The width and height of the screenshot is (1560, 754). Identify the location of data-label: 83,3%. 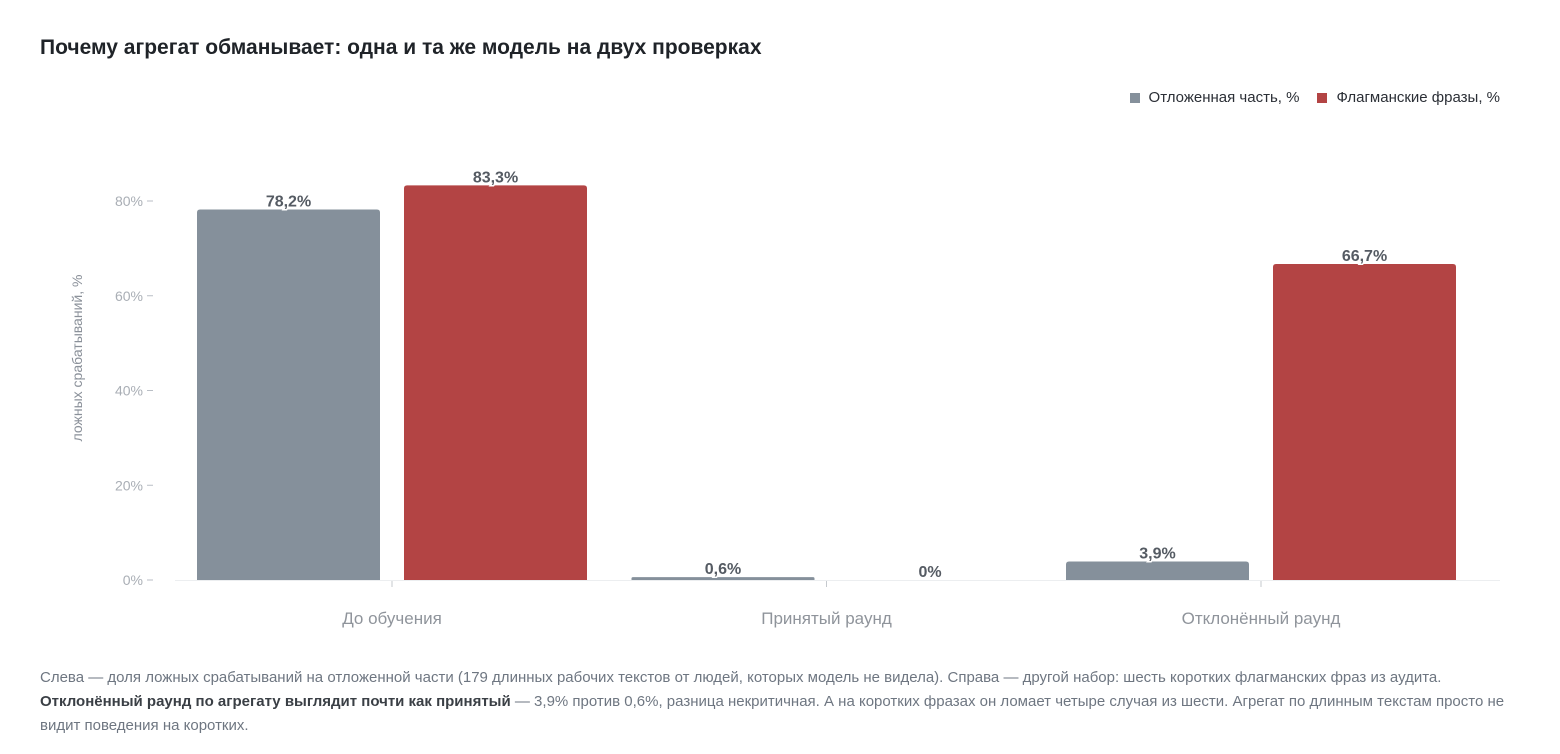
(495, 177).